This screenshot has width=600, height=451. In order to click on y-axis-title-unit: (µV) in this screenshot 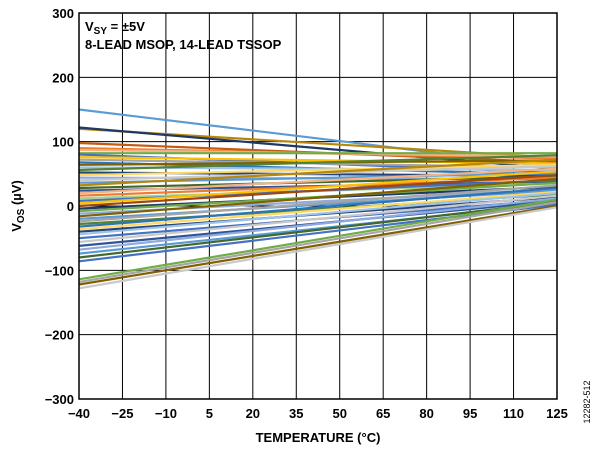, I will do `click(16, 194)`.